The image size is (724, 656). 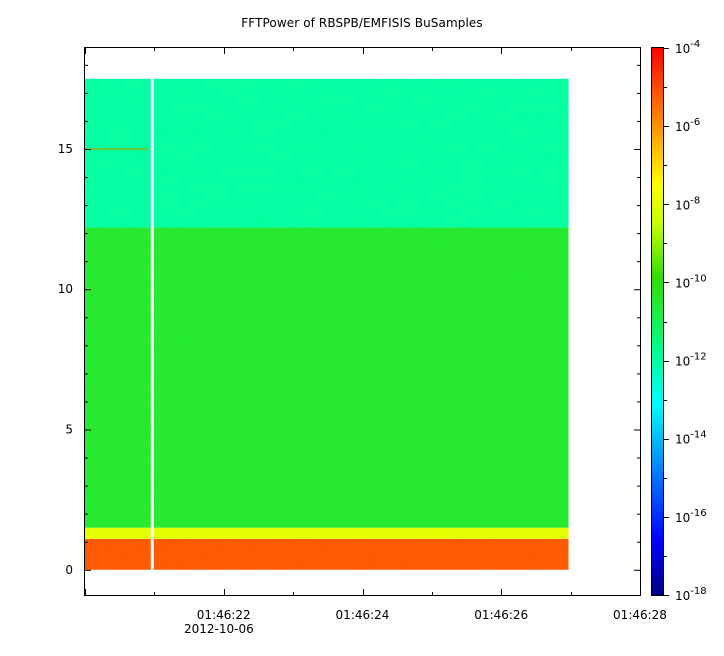 What do you see at coordinates (69, 429) in the screenshot?
I see `y-tick-label: 5` at bounding box center [69, 429].